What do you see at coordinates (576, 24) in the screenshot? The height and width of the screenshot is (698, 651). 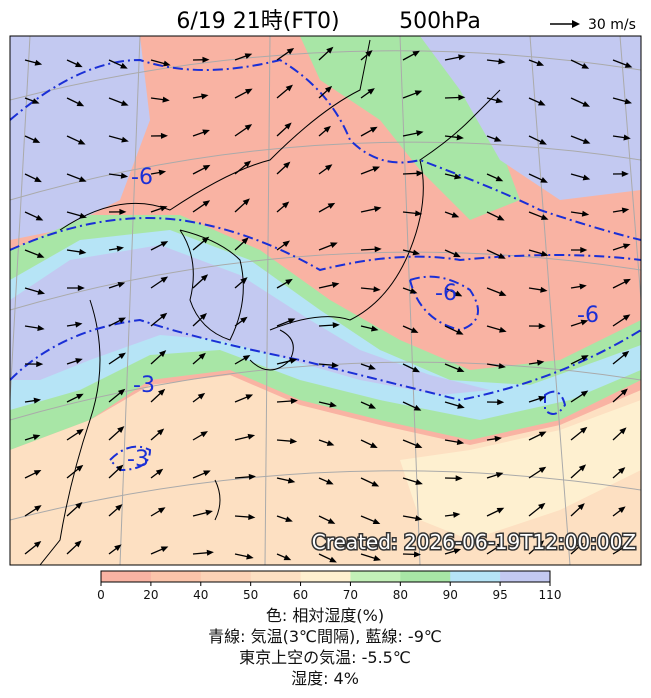 I see `wind-scale-head` at bounding box center [576, 24].